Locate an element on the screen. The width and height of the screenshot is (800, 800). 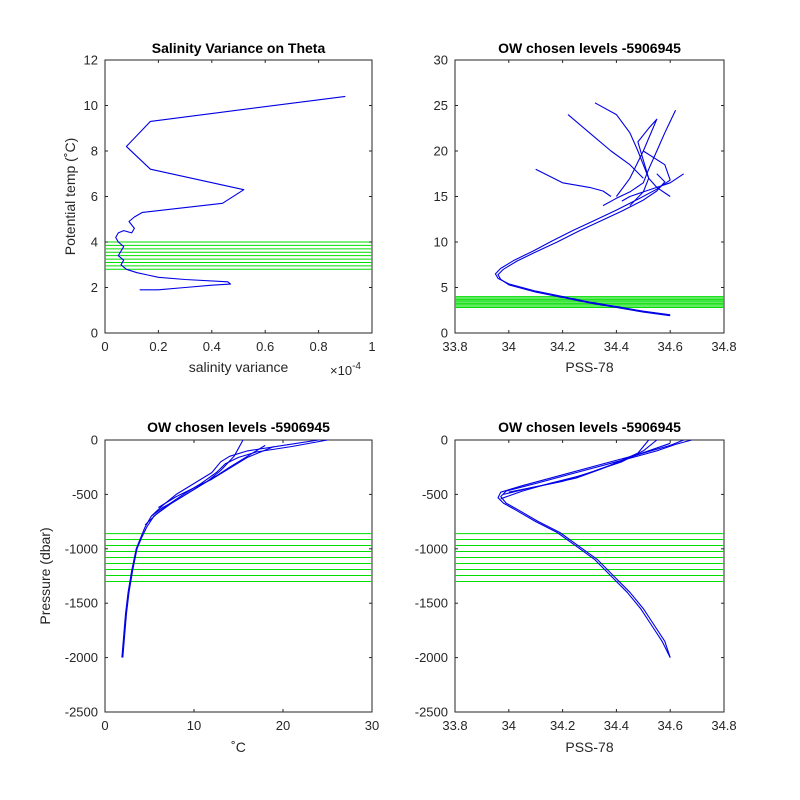
x-ticks: 0 0.2 0.4 0.6 0.8 1 is located at coordinates (238, 207).